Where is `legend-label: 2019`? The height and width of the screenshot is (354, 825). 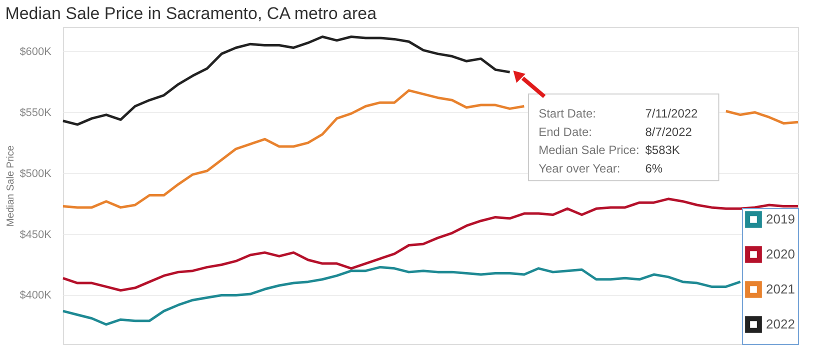 legend-label: 2019 is located at coordinates (780, 219).